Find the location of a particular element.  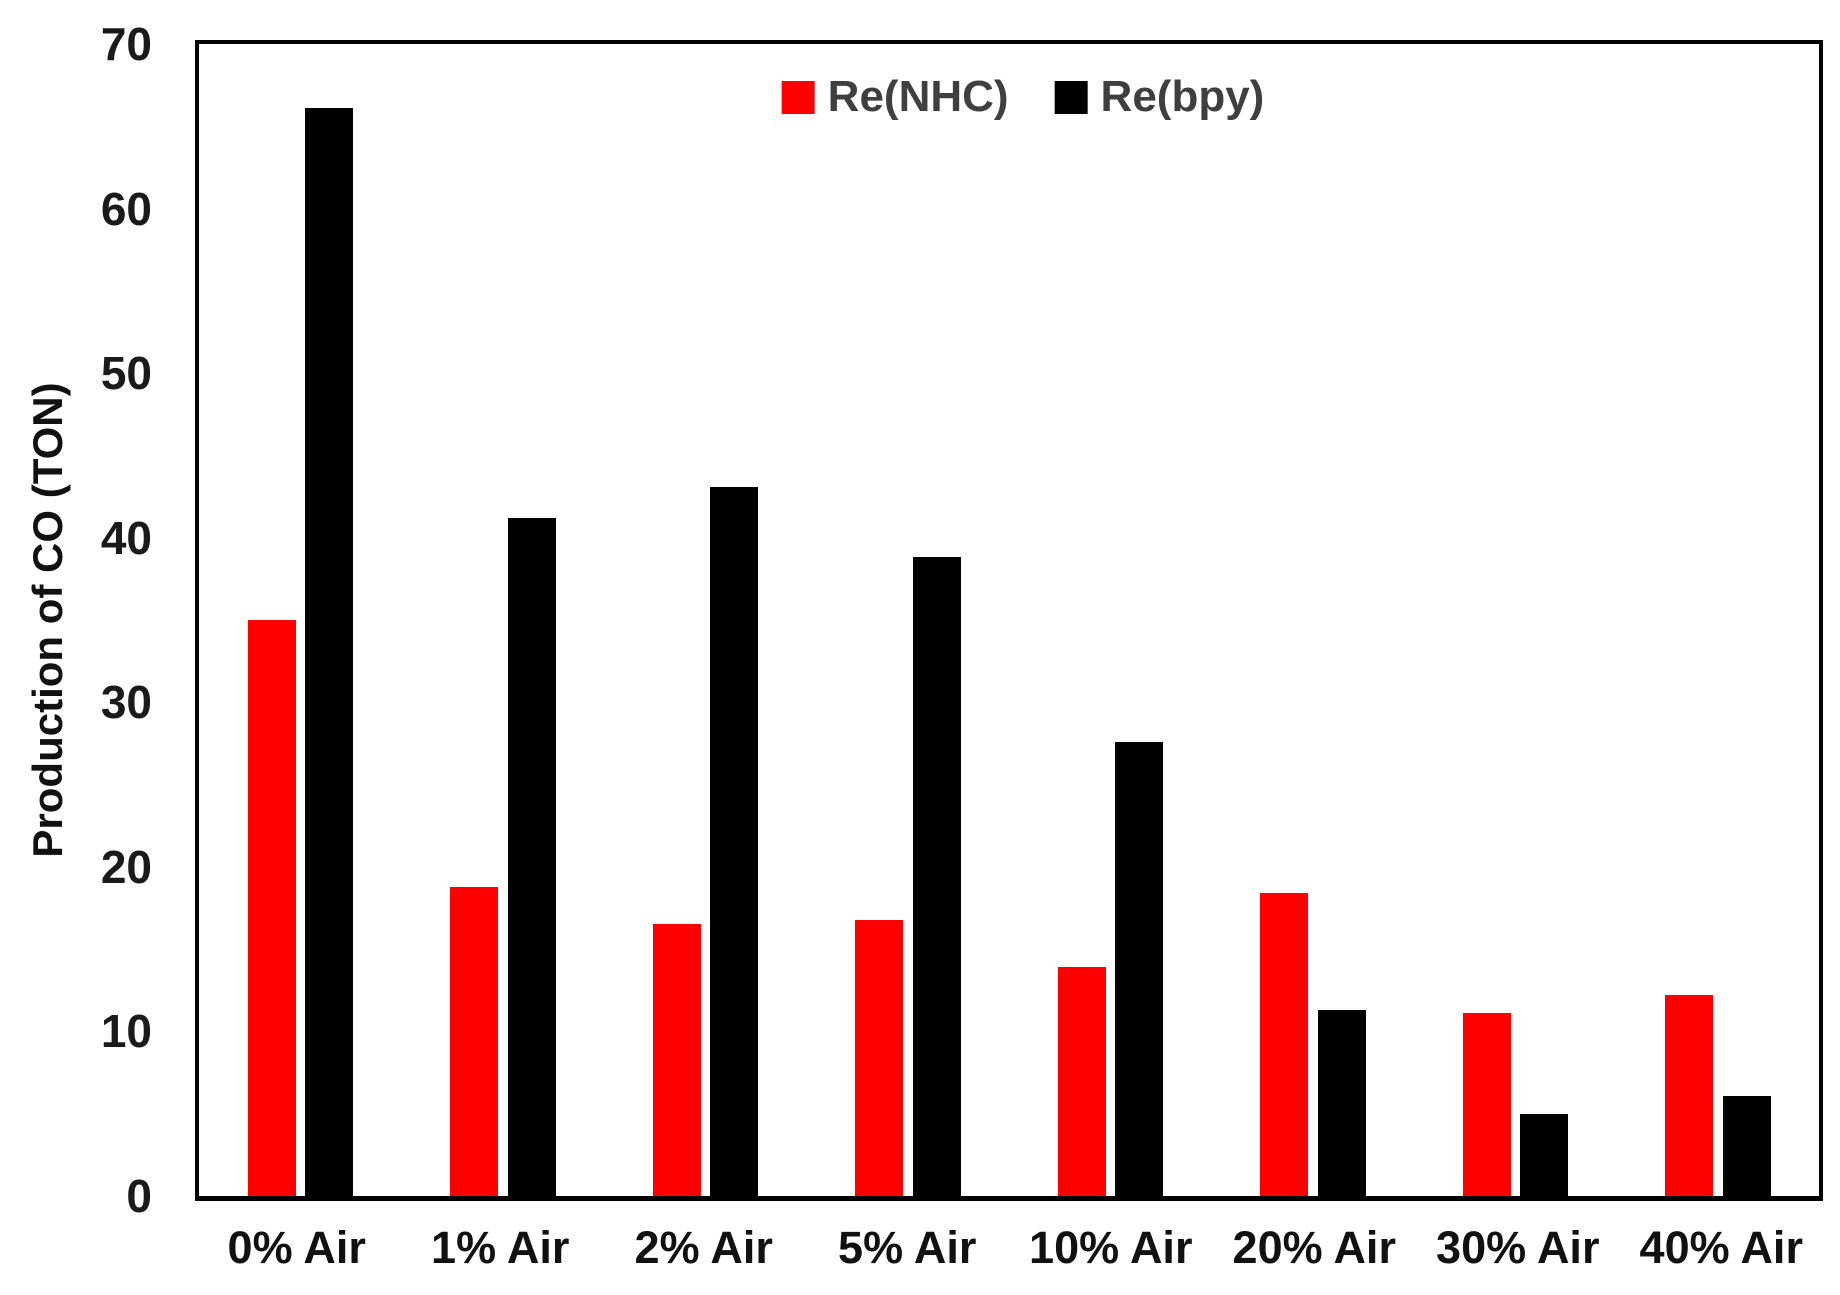

y-tick-label: 30 is located at coordinates (126, 702).